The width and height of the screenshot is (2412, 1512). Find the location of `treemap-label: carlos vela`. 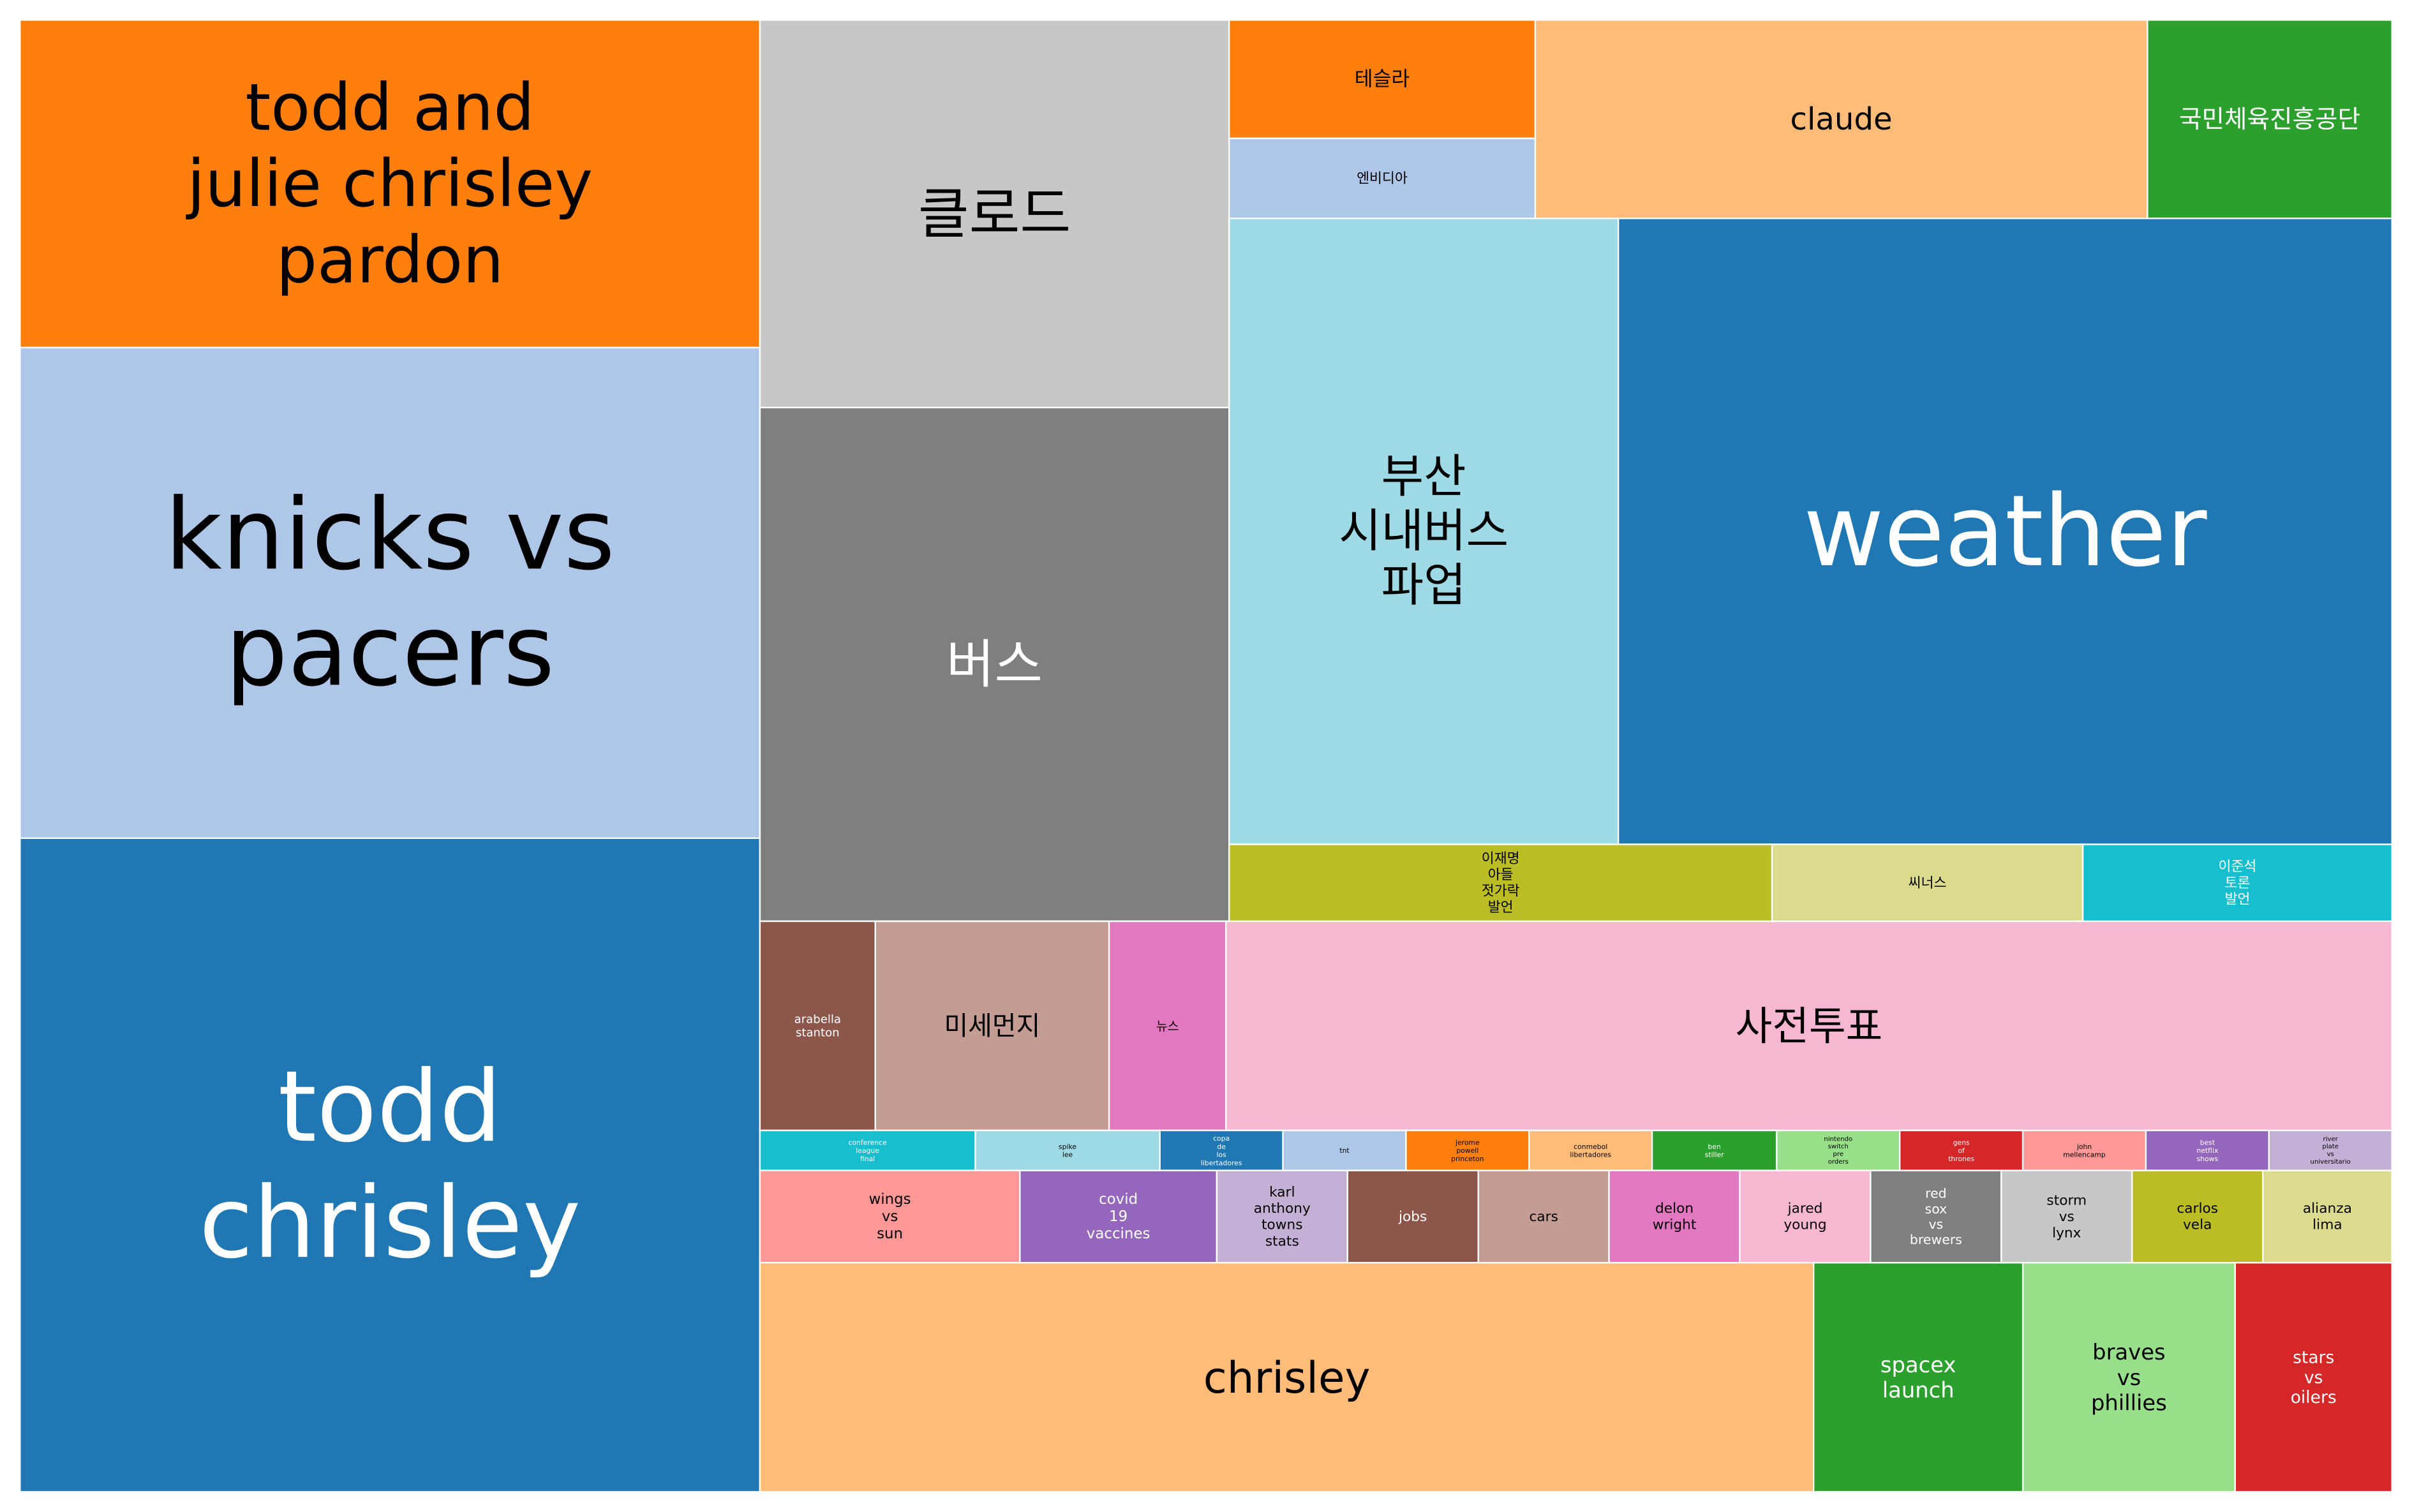

treemap-label: carlos vela is located at coordinates (2197, 1217).